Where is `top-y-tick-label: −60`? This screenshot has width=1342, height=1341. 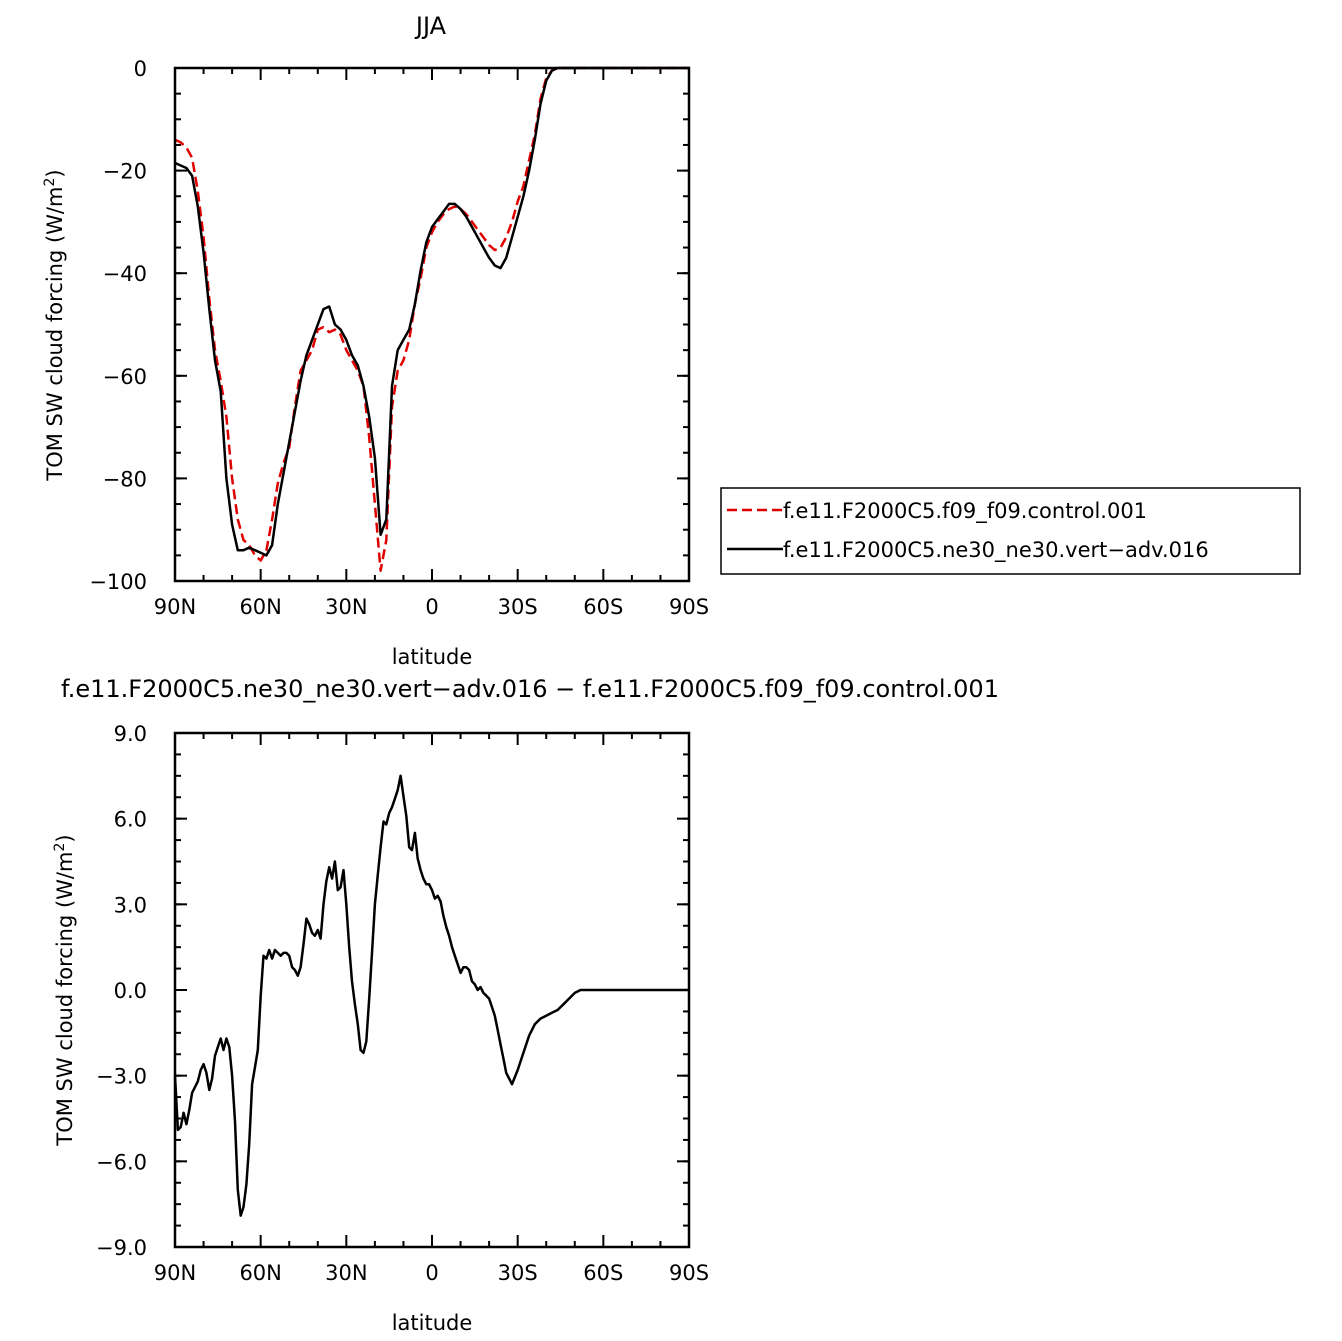 top-y-tick-label: −60 is located at coordinates (125, 377).